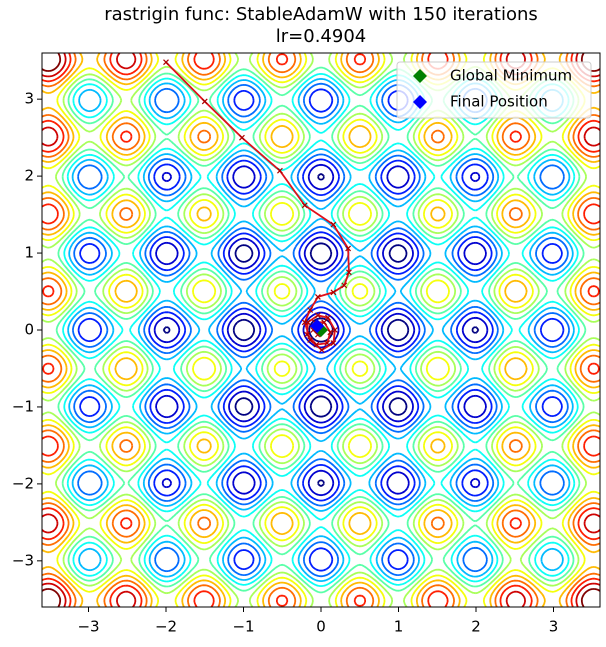  I want to click on x-tick-label: 3, so click(554, 627).